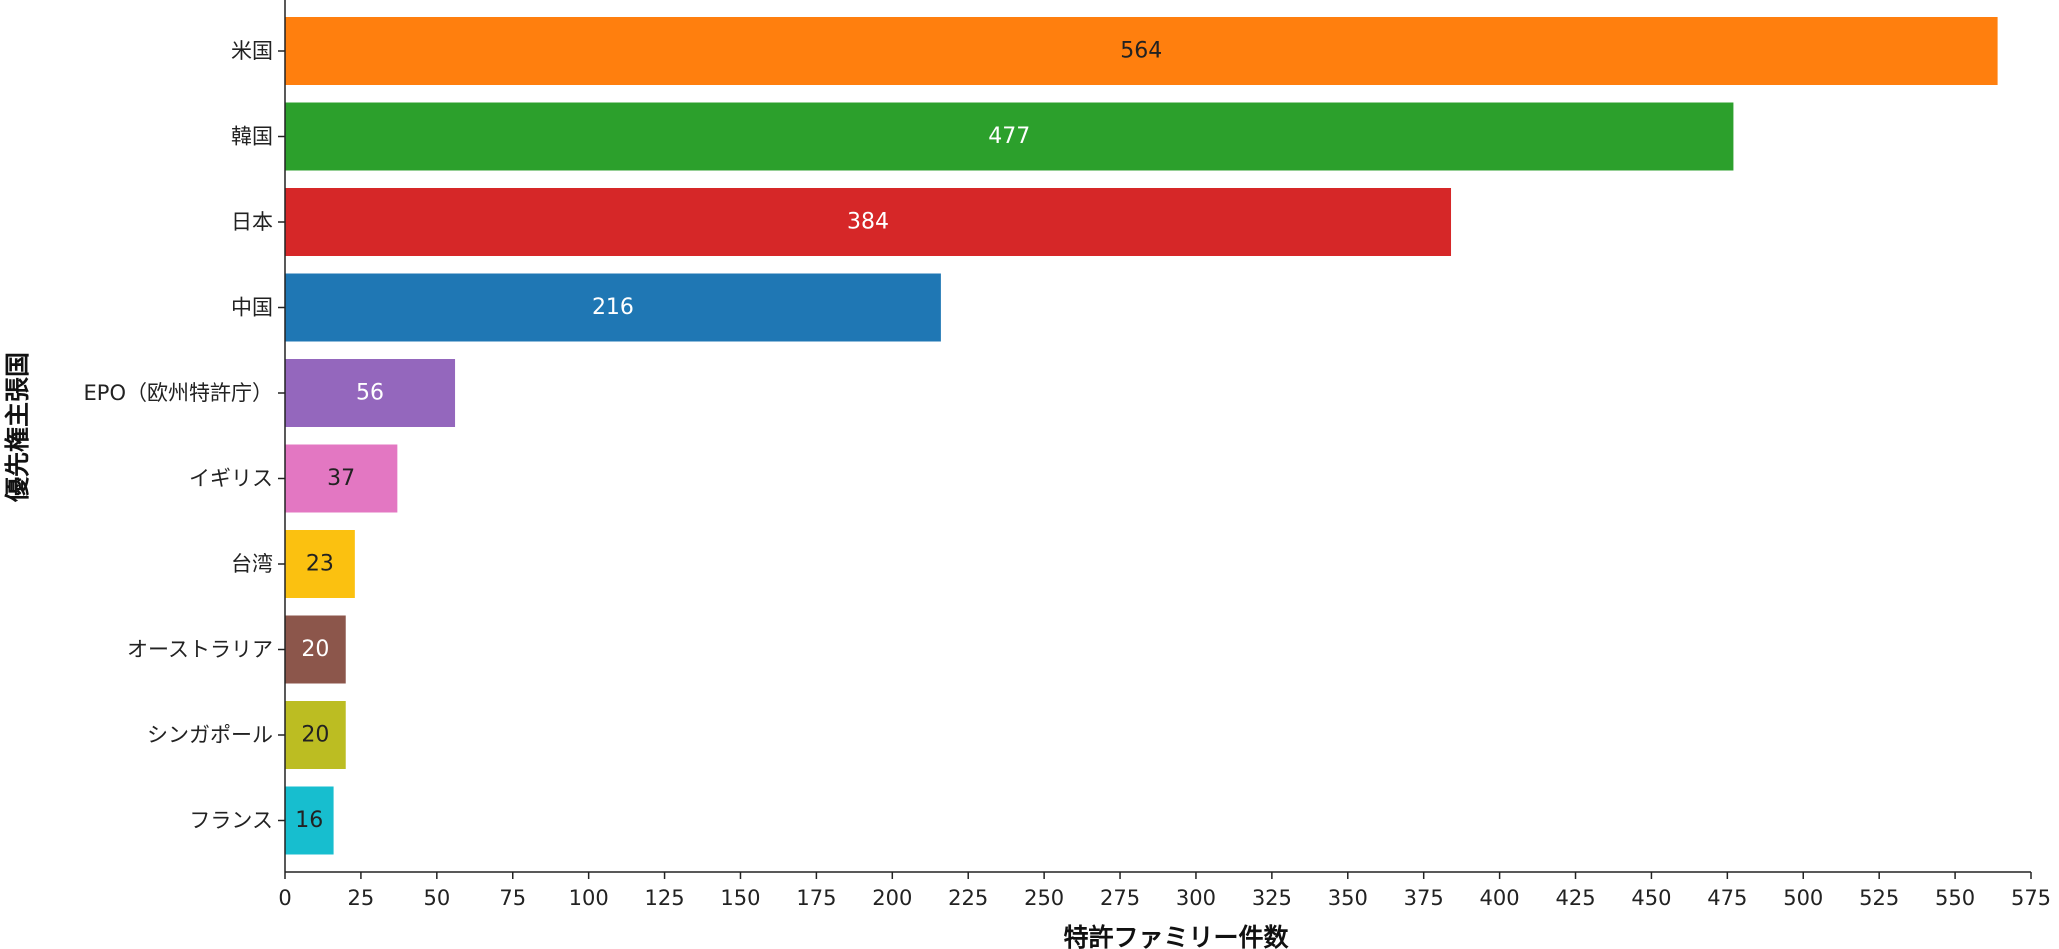  I want to click on bar-value-label-1: 477, so click(1009, 136).